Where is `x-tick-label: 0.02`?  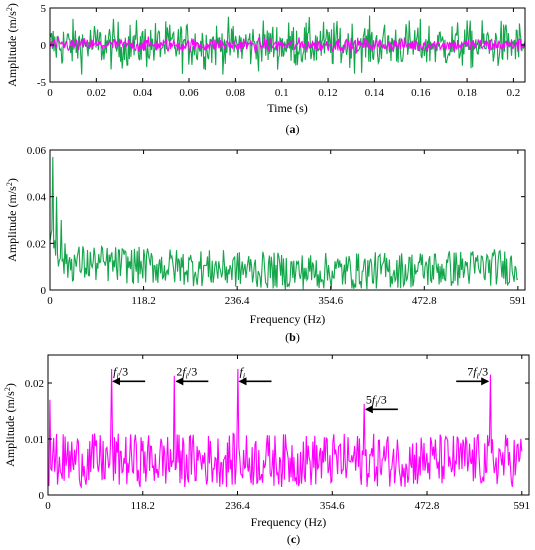 x-tick-label: 0.02 is located at coordinates (96, 93).